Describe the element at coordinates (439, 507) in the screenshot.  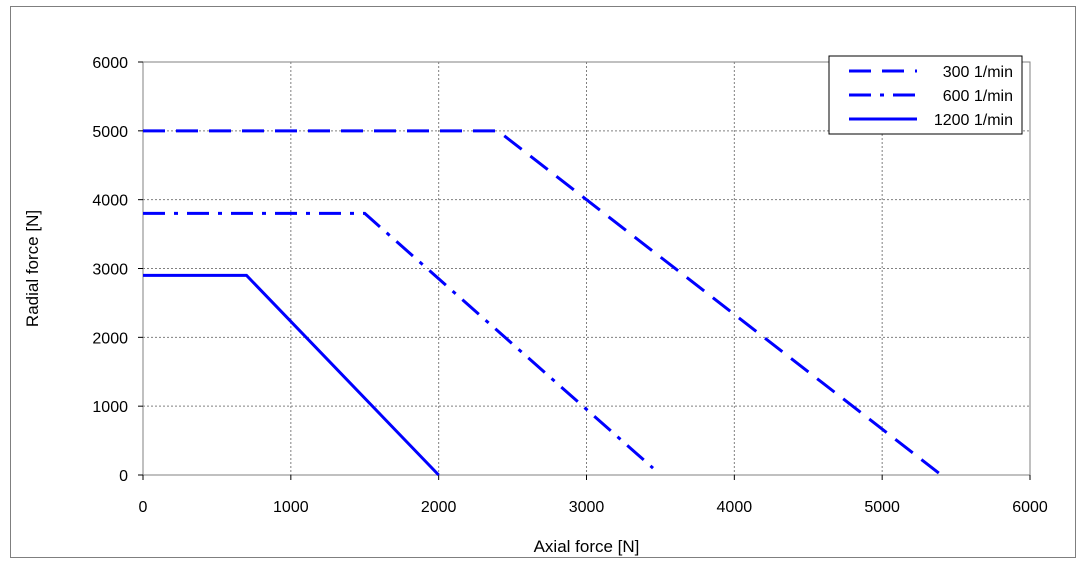
I see `x-tick-label: 2000` at that location.